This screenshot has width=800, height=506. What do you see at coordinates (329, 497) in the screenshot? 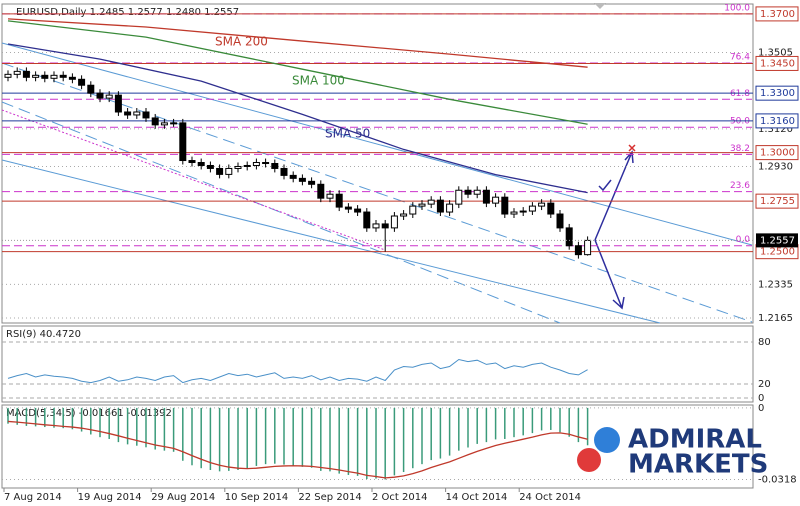
I see `x-tick-label: 22 Sep 2014` at bounding box center [329, 497].